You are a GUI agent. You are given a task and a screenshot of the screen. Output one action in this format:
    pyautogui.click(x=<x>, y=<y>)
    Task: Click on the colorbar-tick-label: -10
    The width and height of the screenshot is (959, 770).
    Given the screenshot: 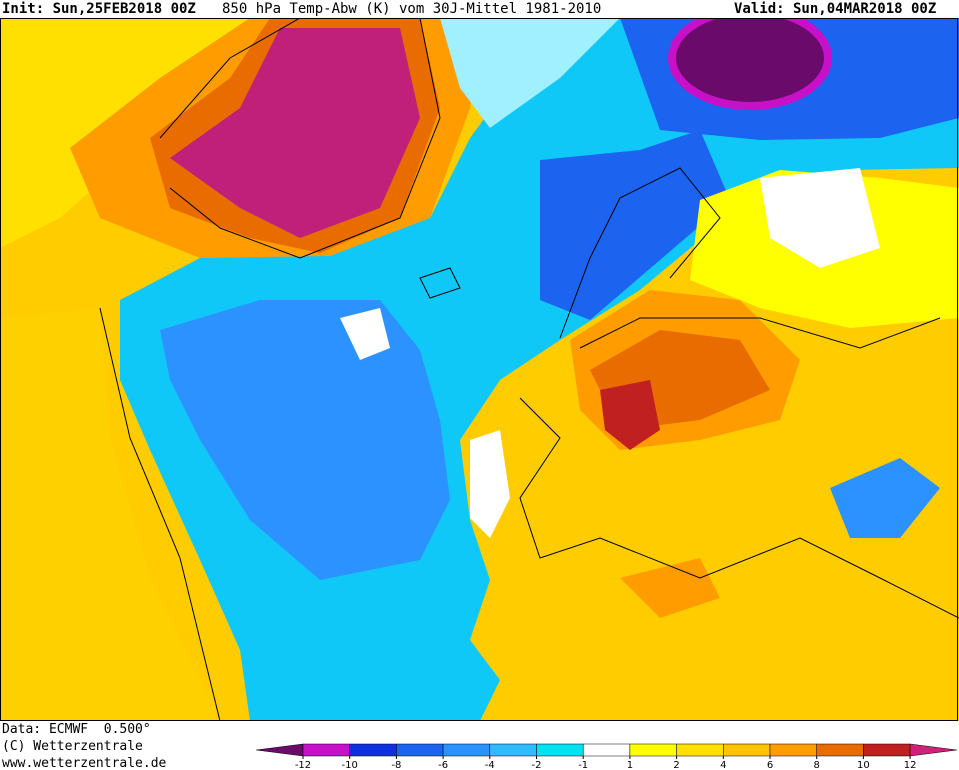 What is the action you would take?
    pyautogui.click(x=350, y=765)
    